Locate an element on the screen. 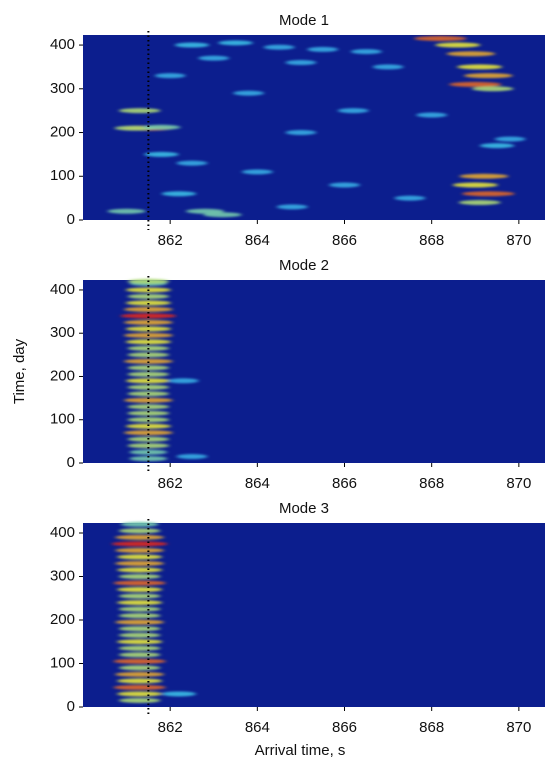  heat-layer is located at coordinates (154, 612).